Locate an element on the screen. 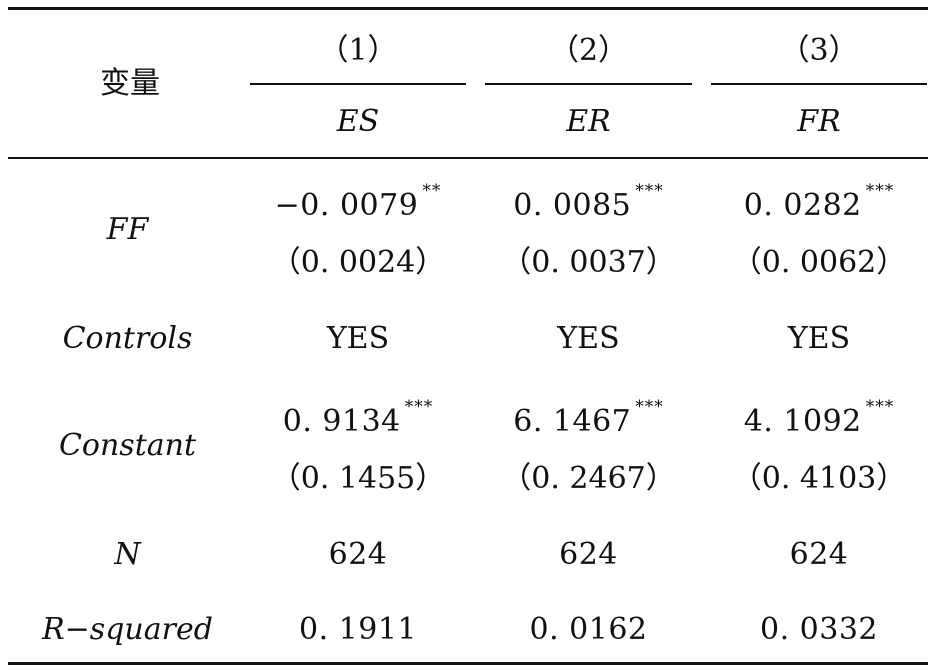 The width and height of the screenshot is (930, 670). header-bottom-rule is located at coordinates (468, 158).